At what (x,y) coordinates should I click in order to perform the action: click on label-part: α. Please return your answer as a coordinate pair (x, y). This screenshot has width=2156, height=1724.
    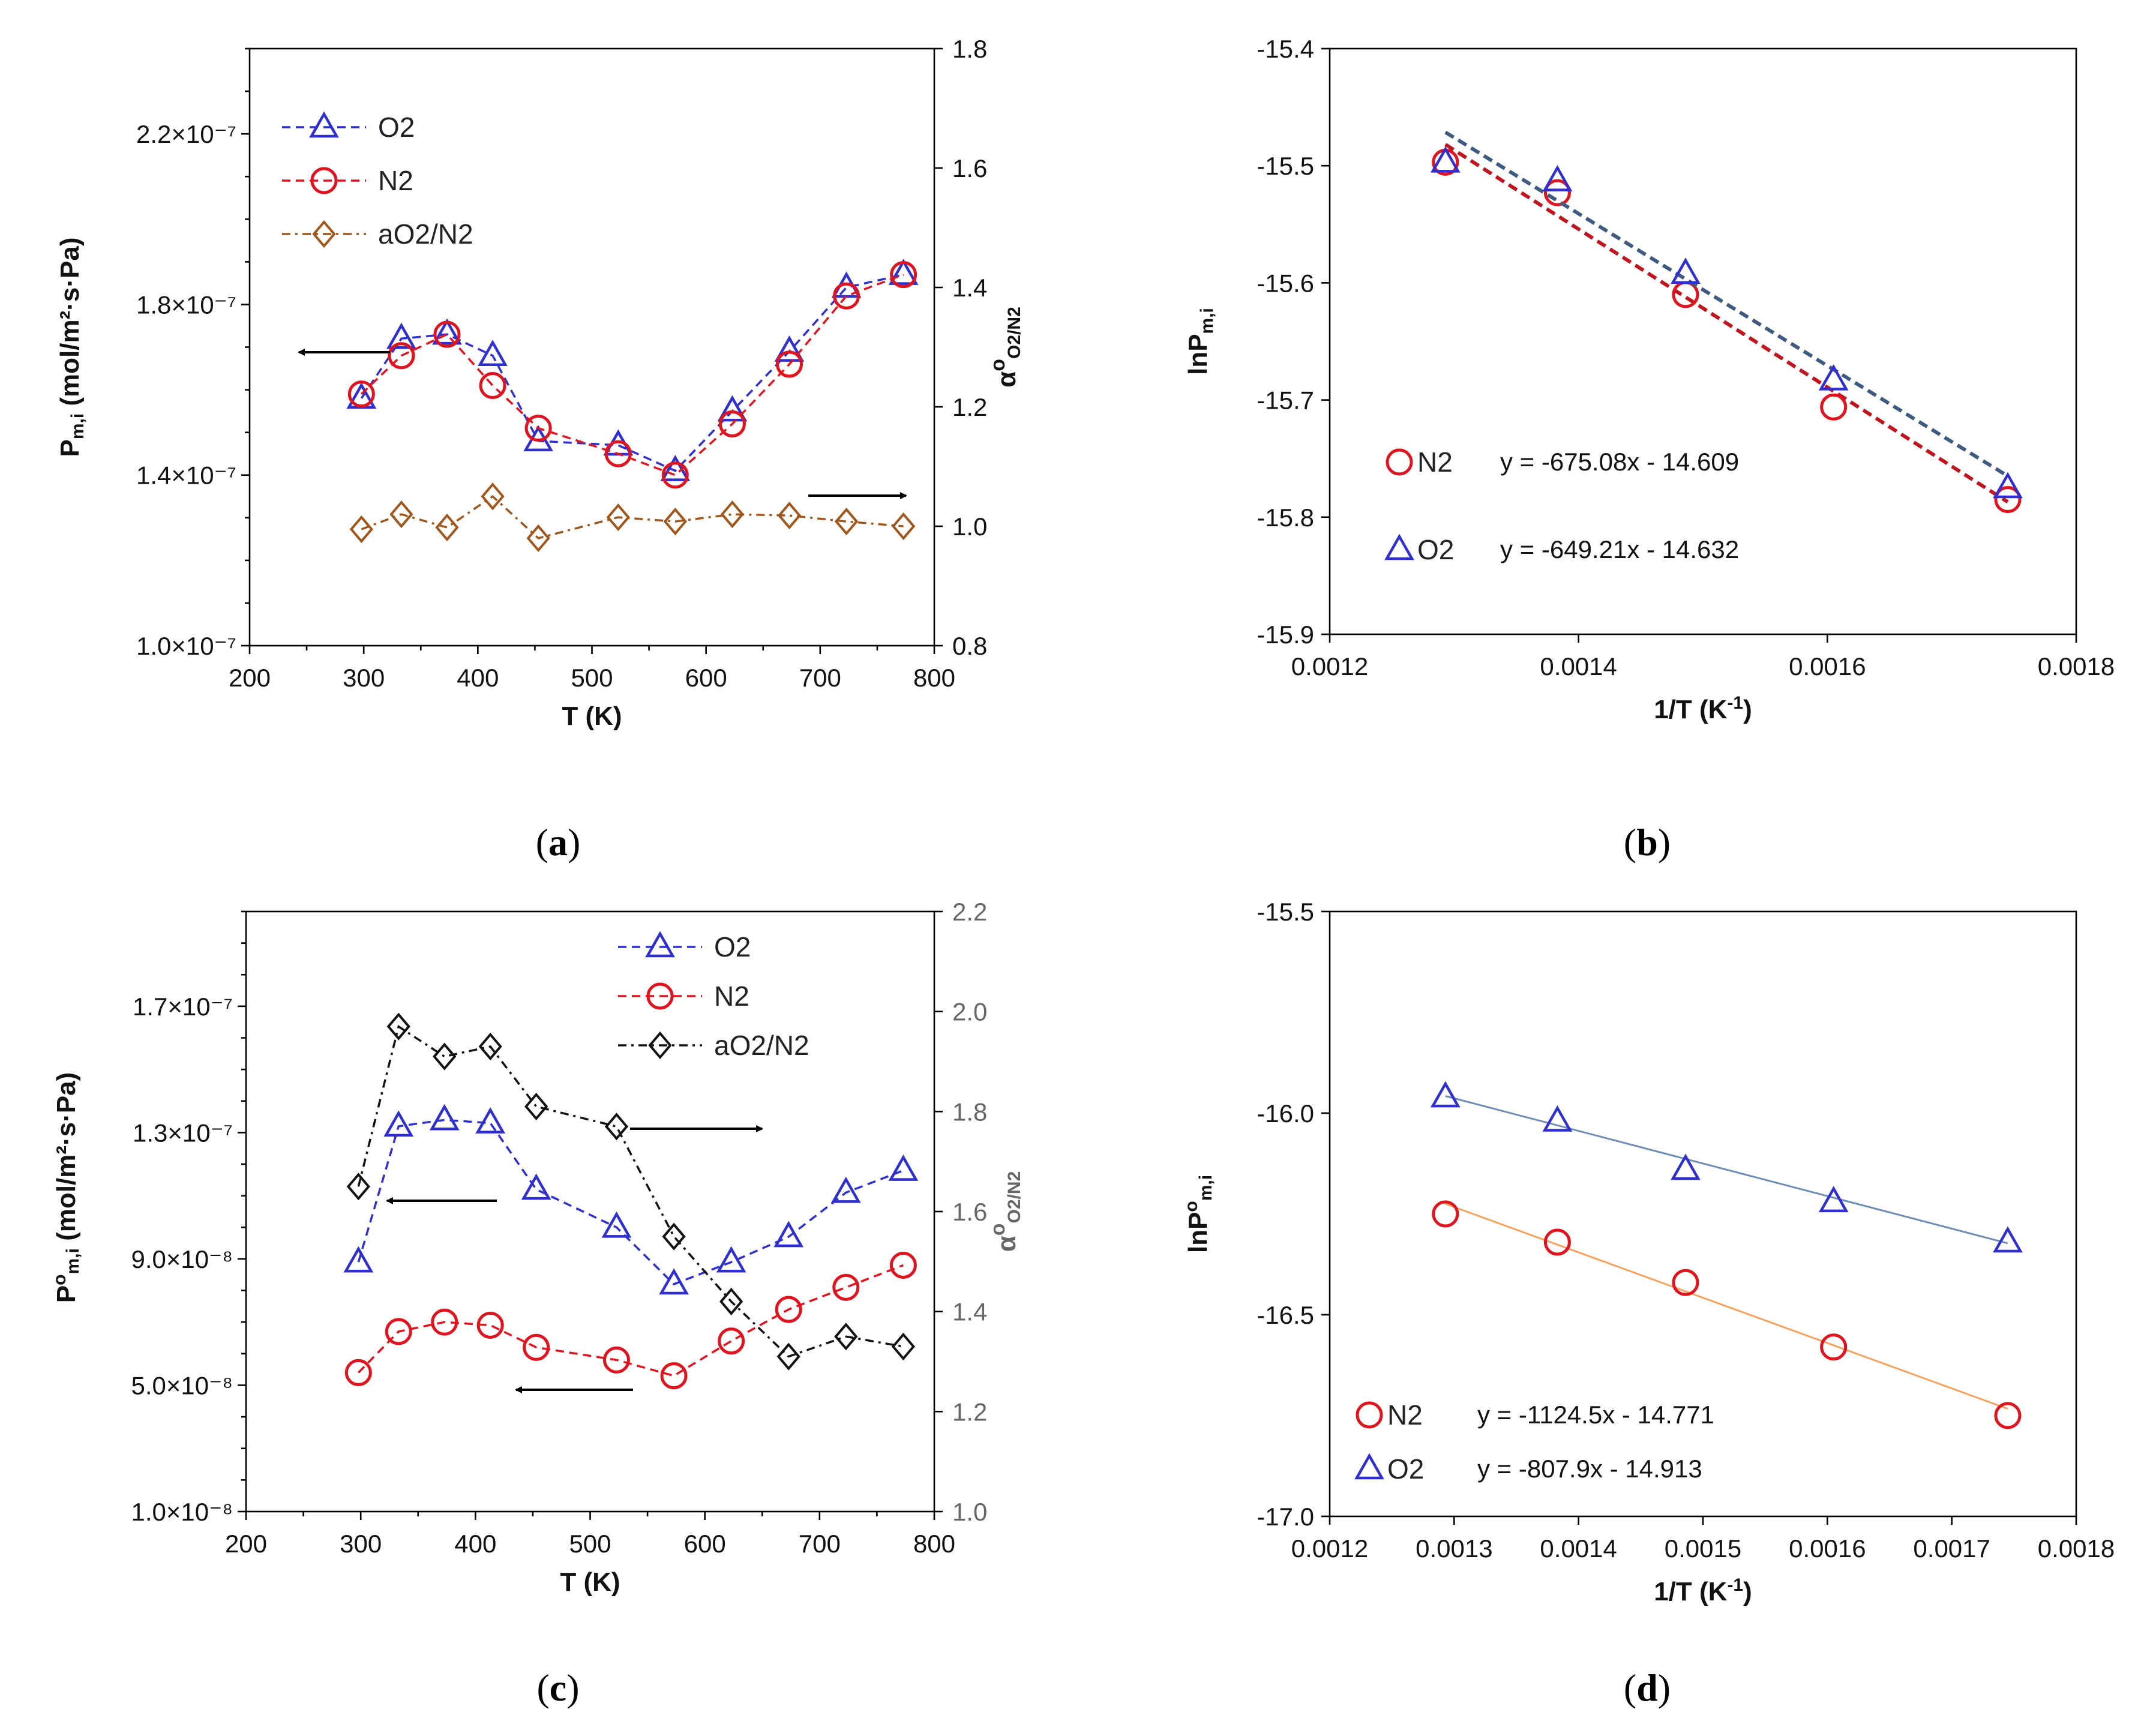
    Looking at the image, I should click on (1006, 1244).